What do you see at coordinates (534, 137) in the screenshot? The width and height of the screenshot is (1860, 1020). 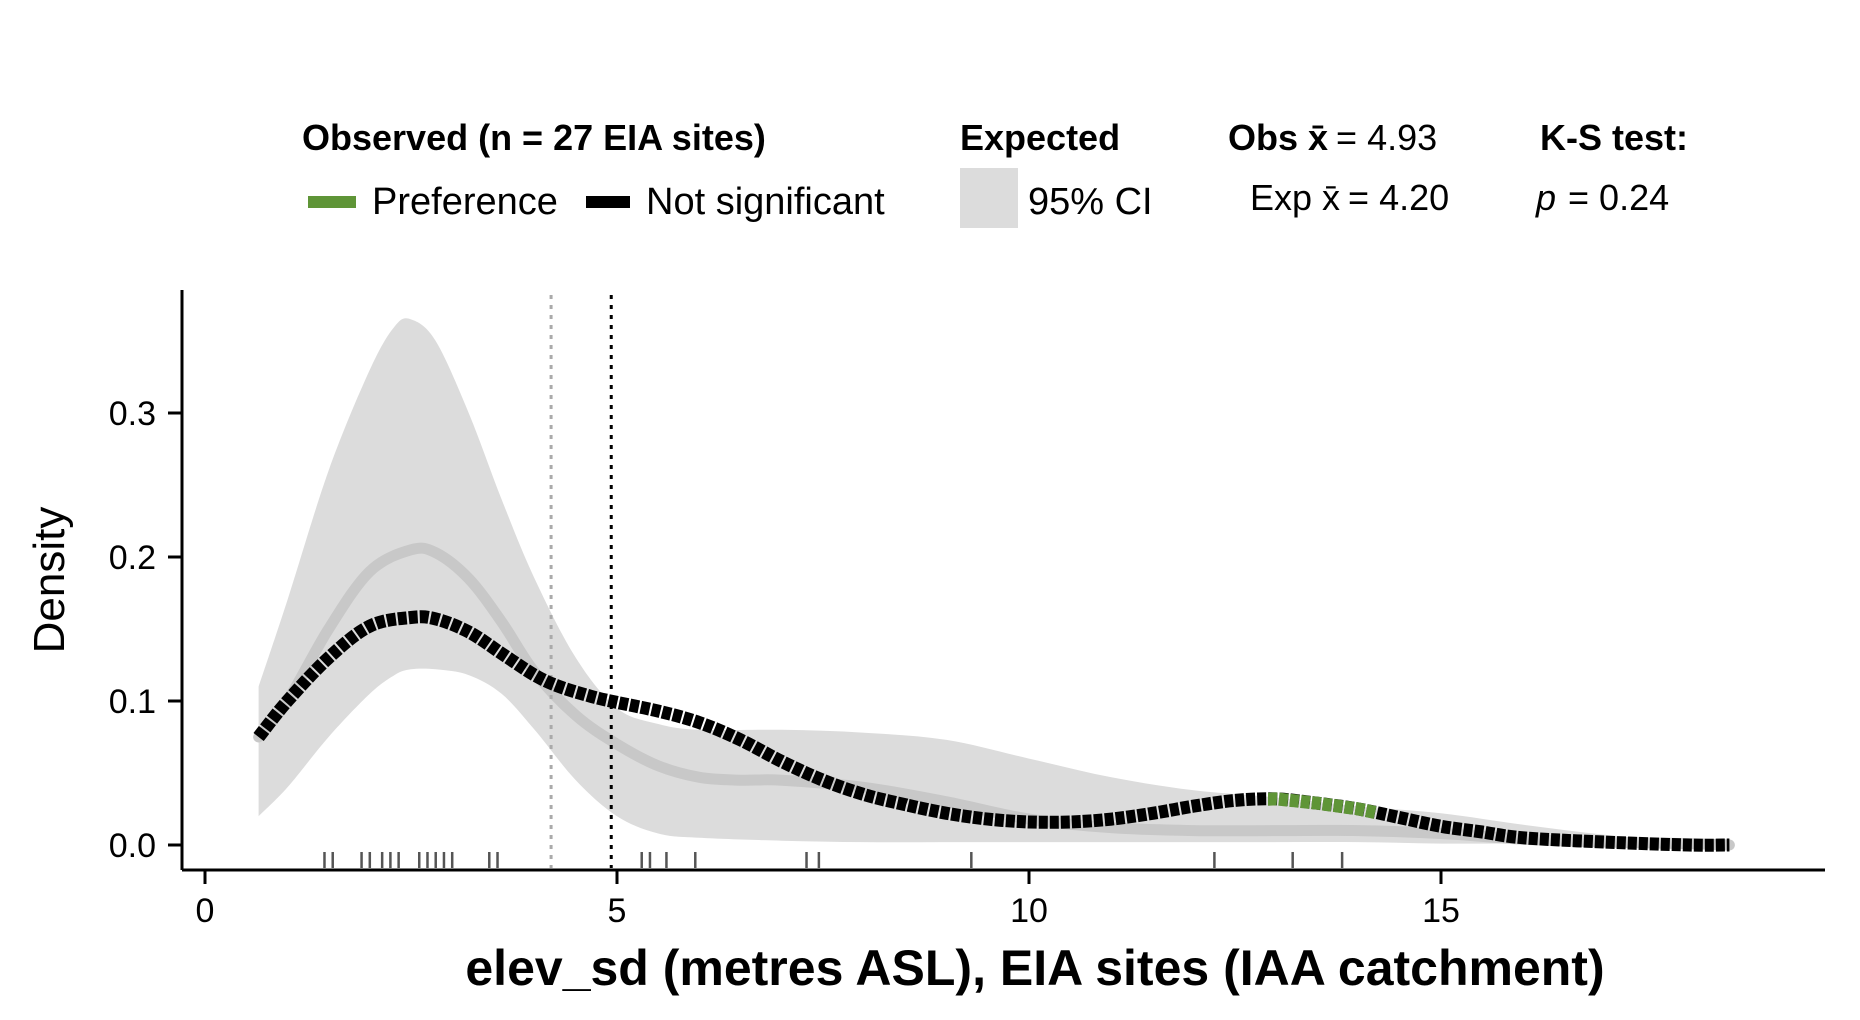 I see `legend-observed-title: Observed (n = 27 EIA sites)` at bounding box center [534, 137].